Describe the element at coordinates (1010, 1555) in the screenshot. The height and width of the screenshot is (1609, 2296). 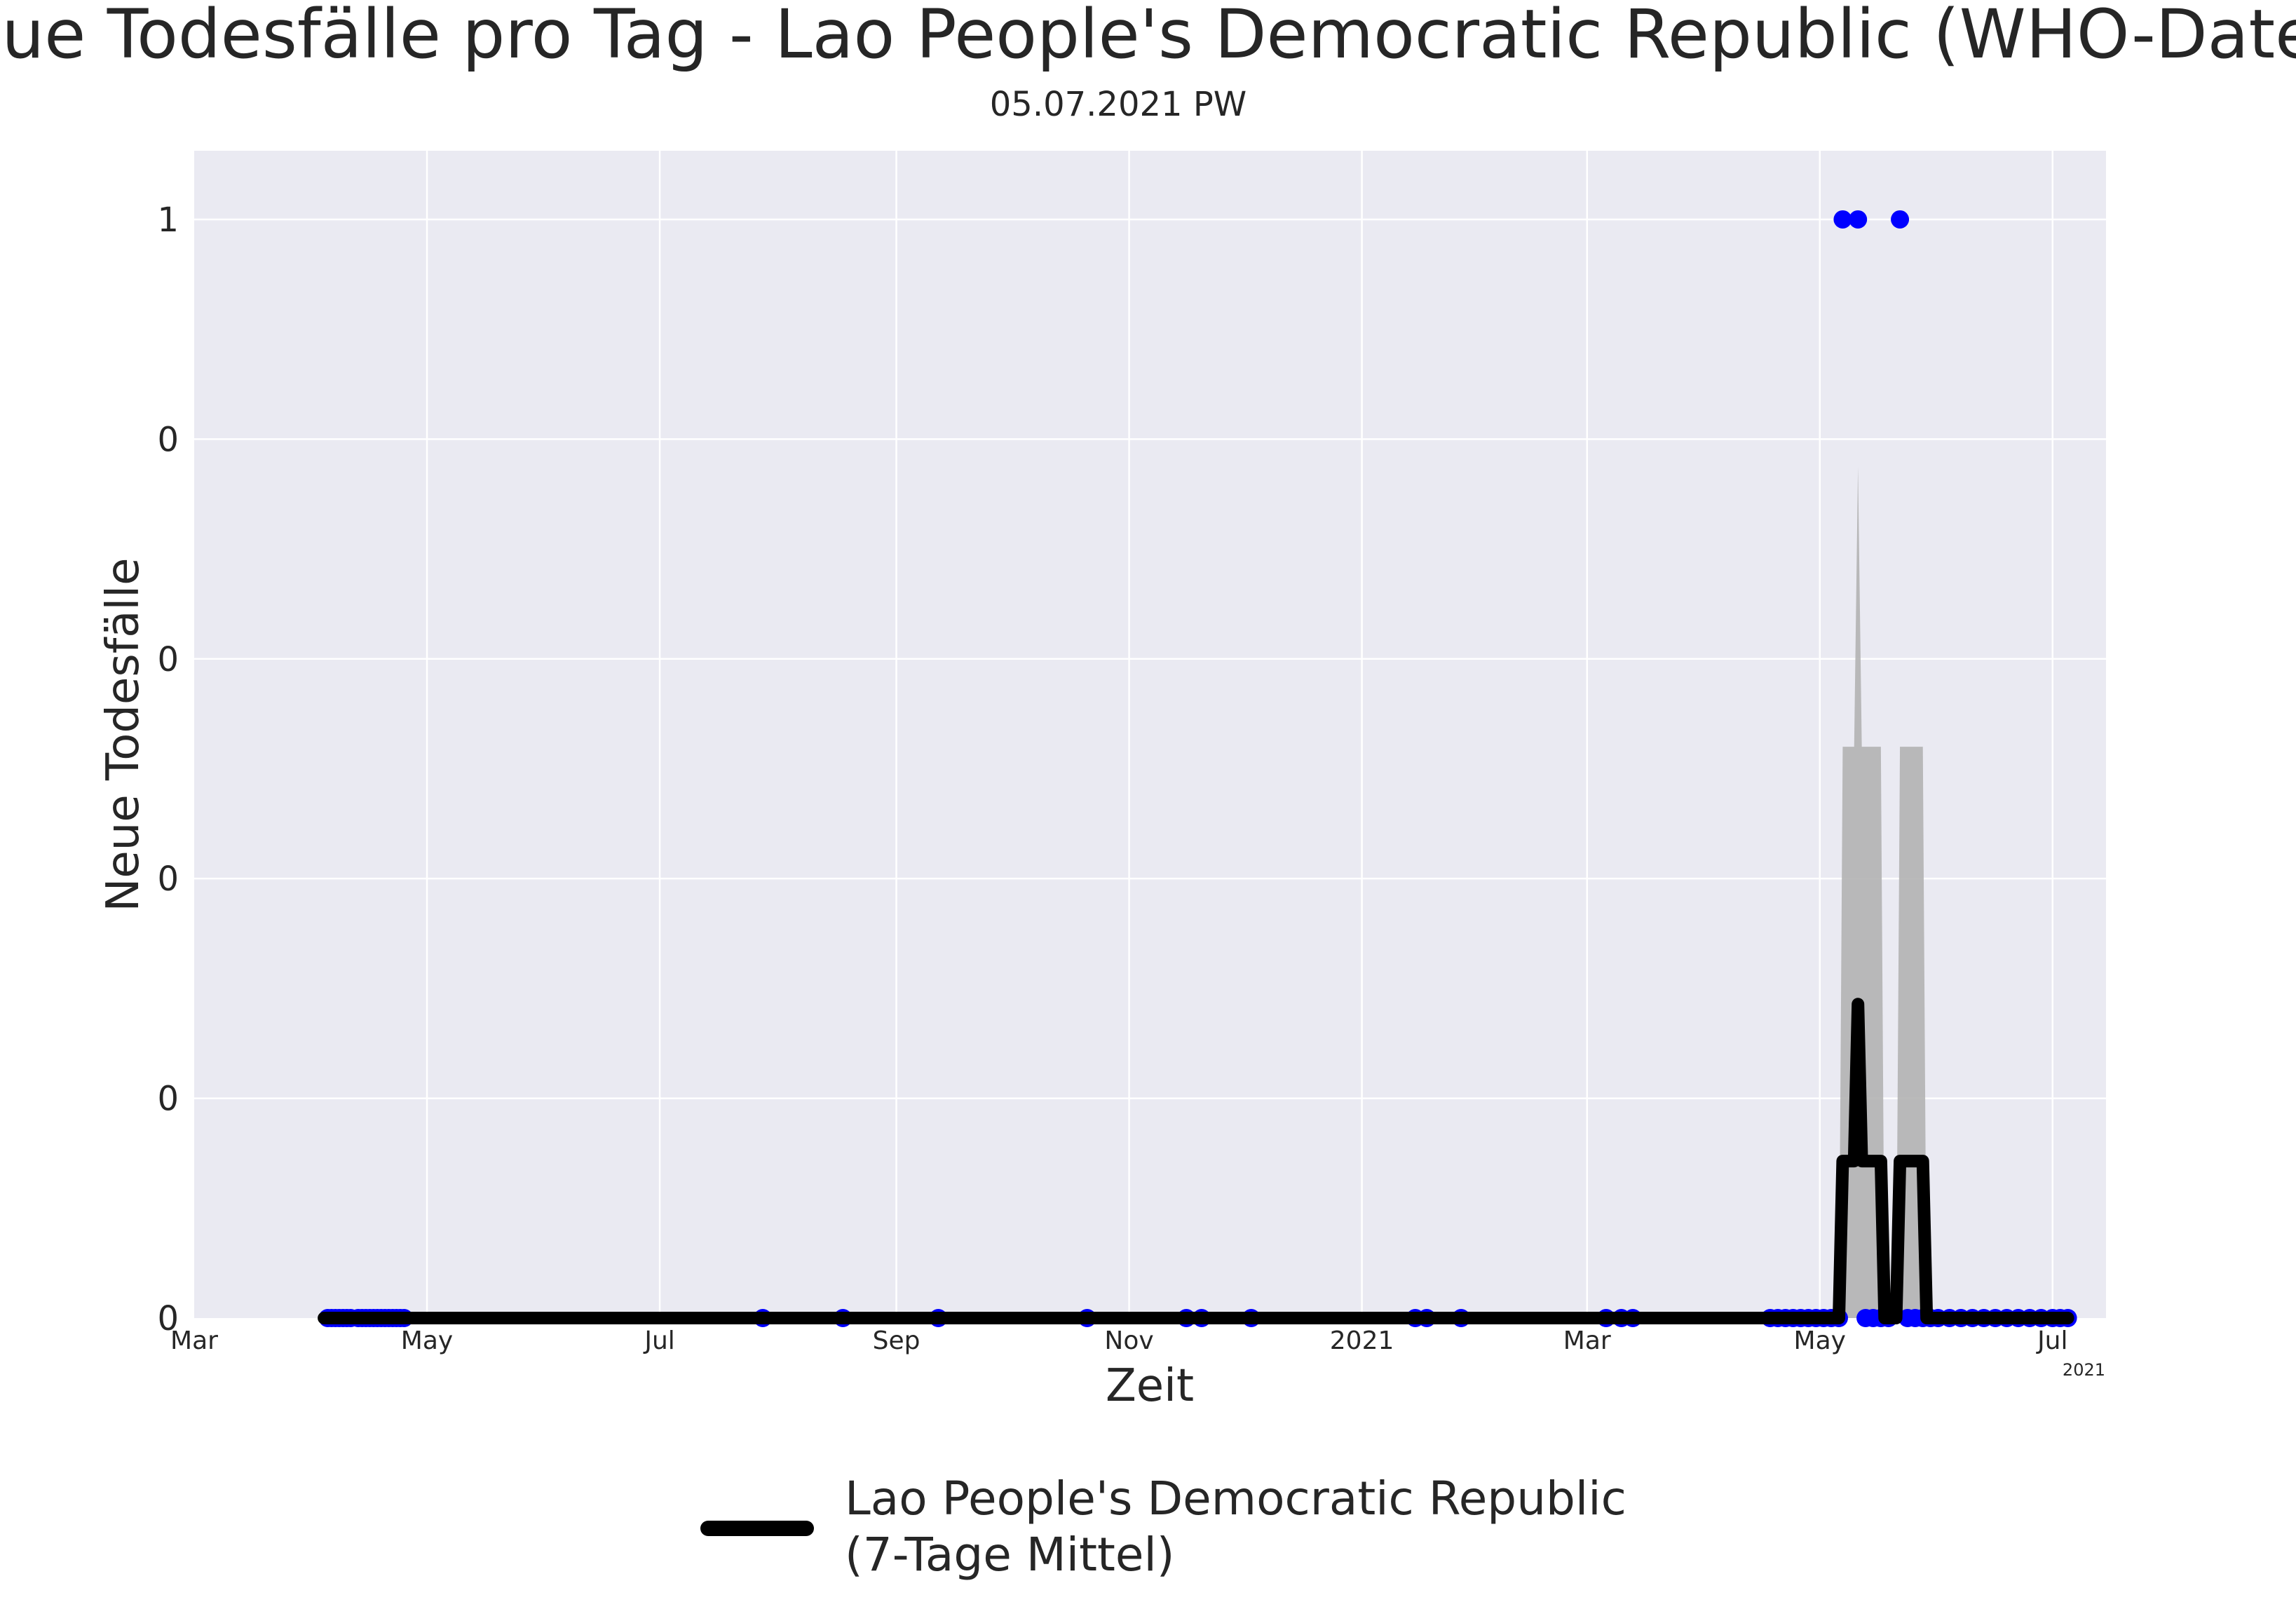
I see `legend-label-line: (7-Tage Mittel)` at that location.